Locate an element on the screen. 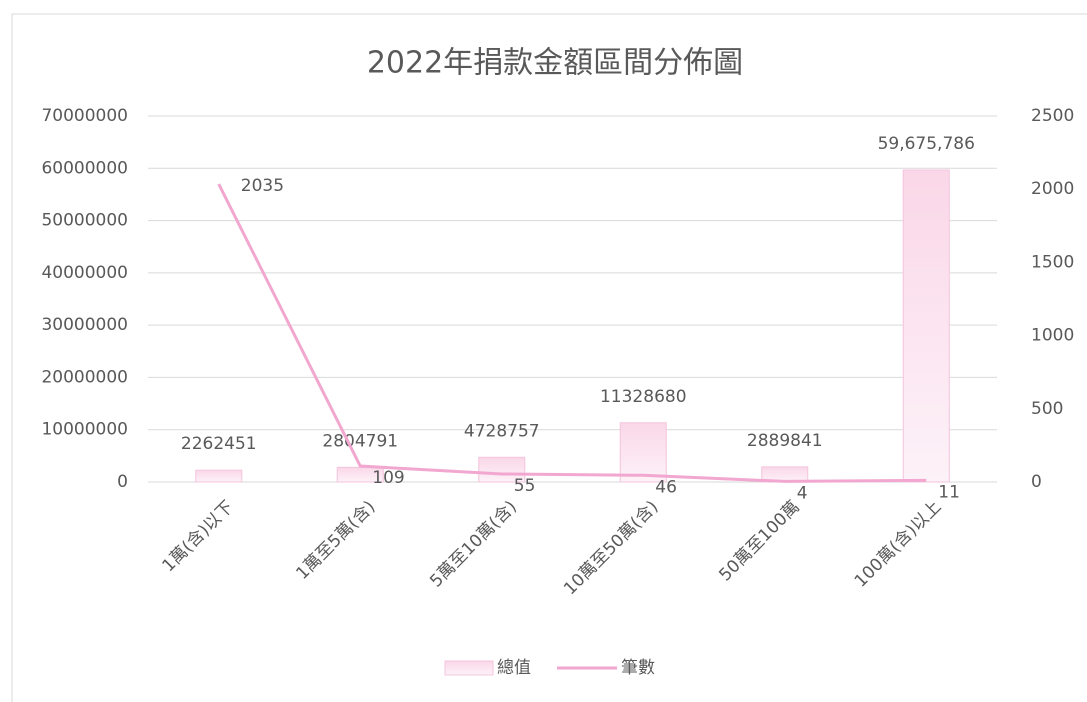  data-label: 55 is located at coordinates (525, 486).